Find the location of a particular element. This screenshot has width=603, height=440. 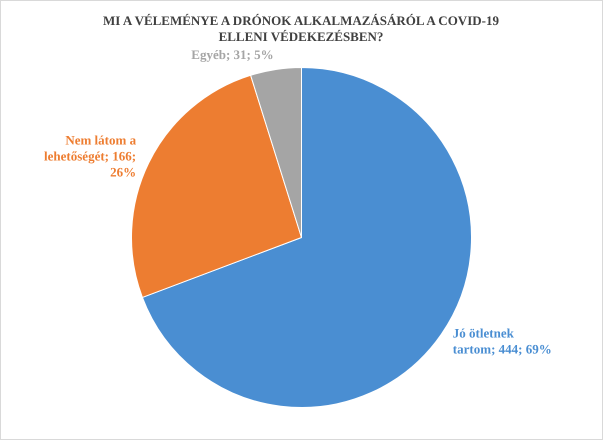

slice-label: Egyéb; 31; 5% is located at coordinates (232, 54).